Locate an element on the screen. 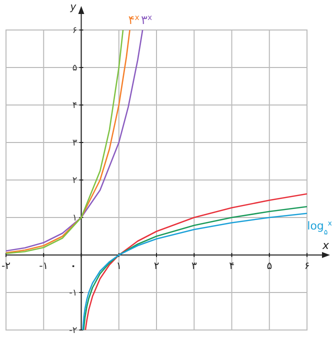 The height and width of the screenshot is (337, 334). x-tick-label: -۱ is located at coordinates (43, 266).